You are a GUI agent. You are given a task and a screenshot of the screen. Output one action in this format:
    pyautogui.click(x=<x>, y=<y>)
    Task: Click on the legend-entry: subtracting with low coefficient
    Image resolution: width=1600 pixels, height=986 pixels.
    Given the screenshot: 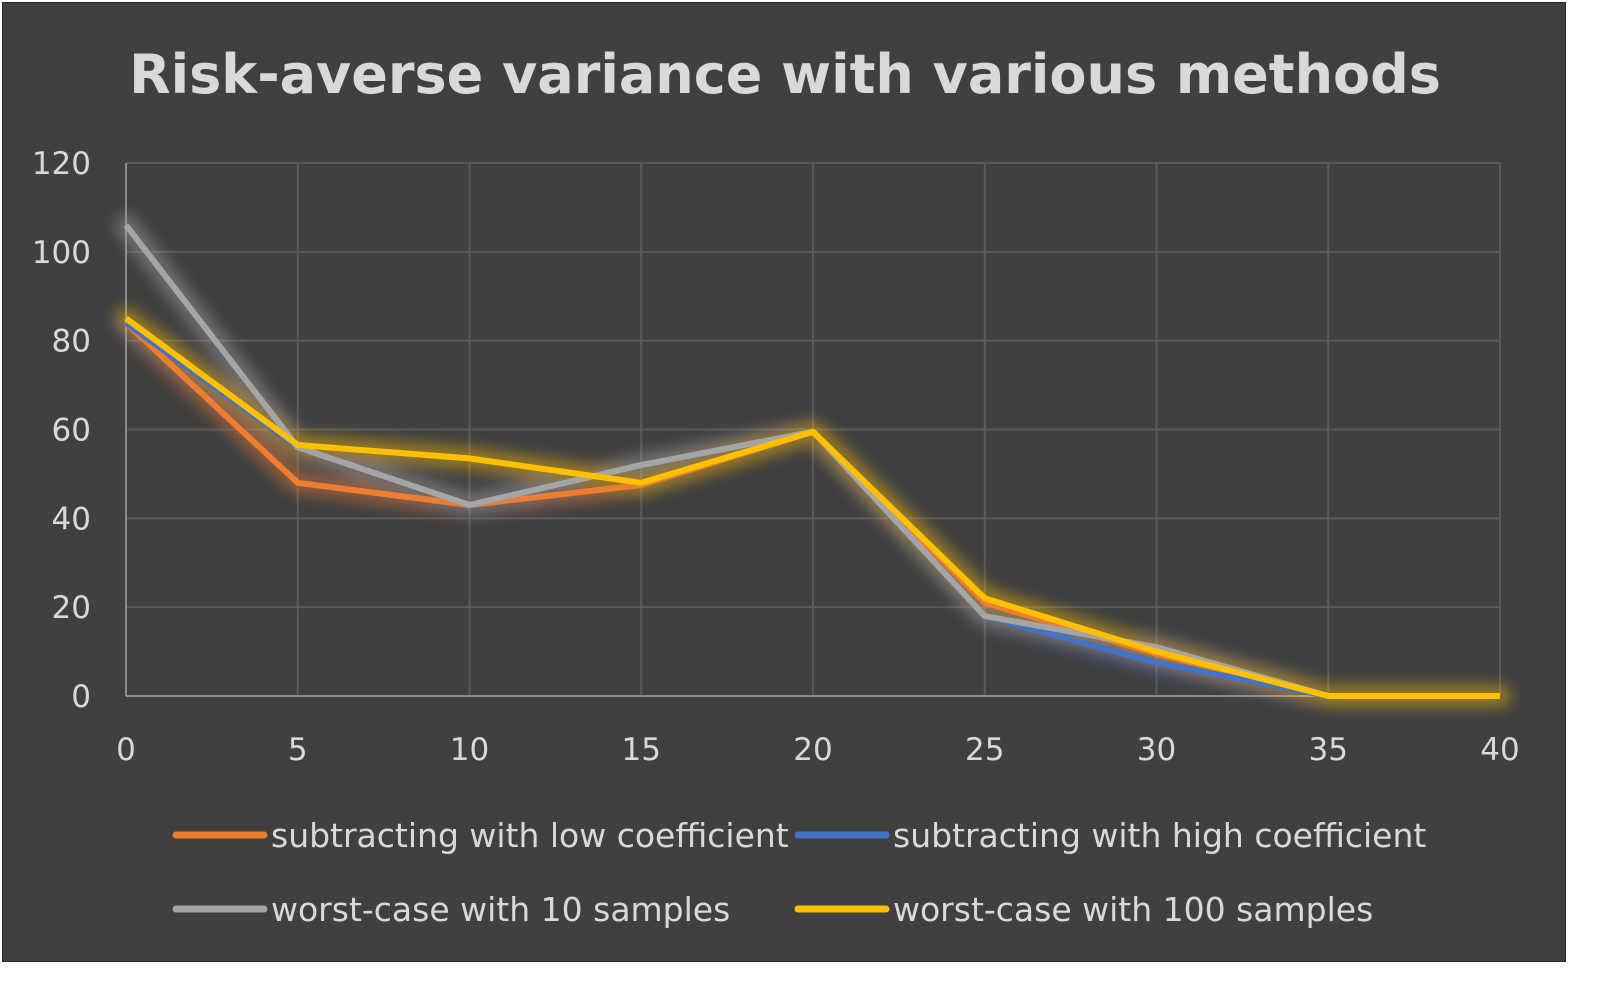 What is the action you would take?
    pyautogui.click(x=480, y=835)
    